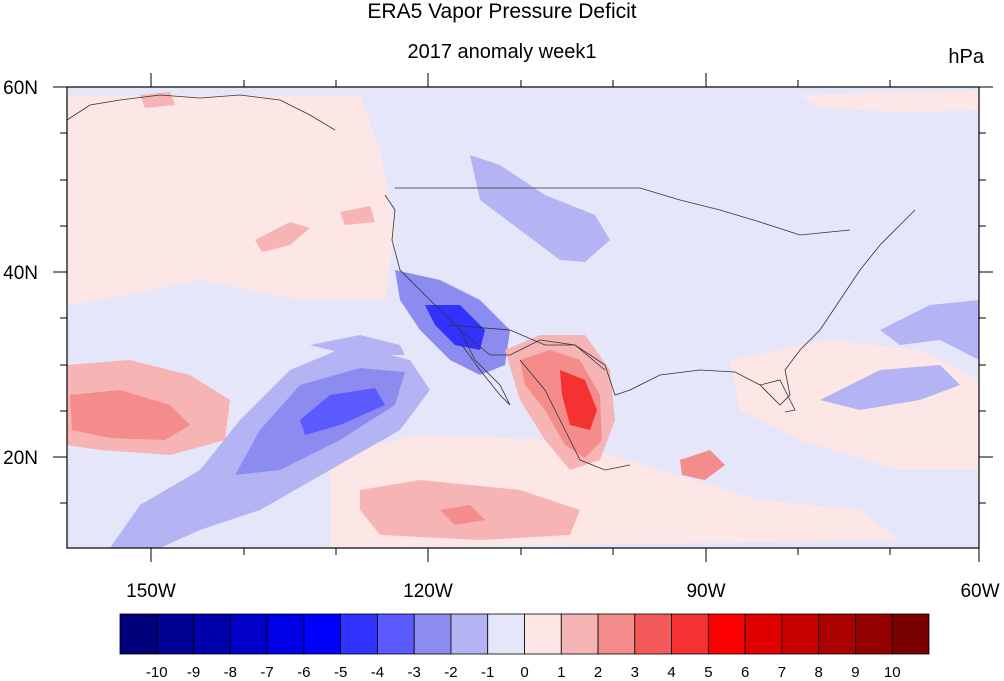  What do you see at coordinates (777, 396) in the screenshot?
I see `florida` at bounding box center [777, 396].